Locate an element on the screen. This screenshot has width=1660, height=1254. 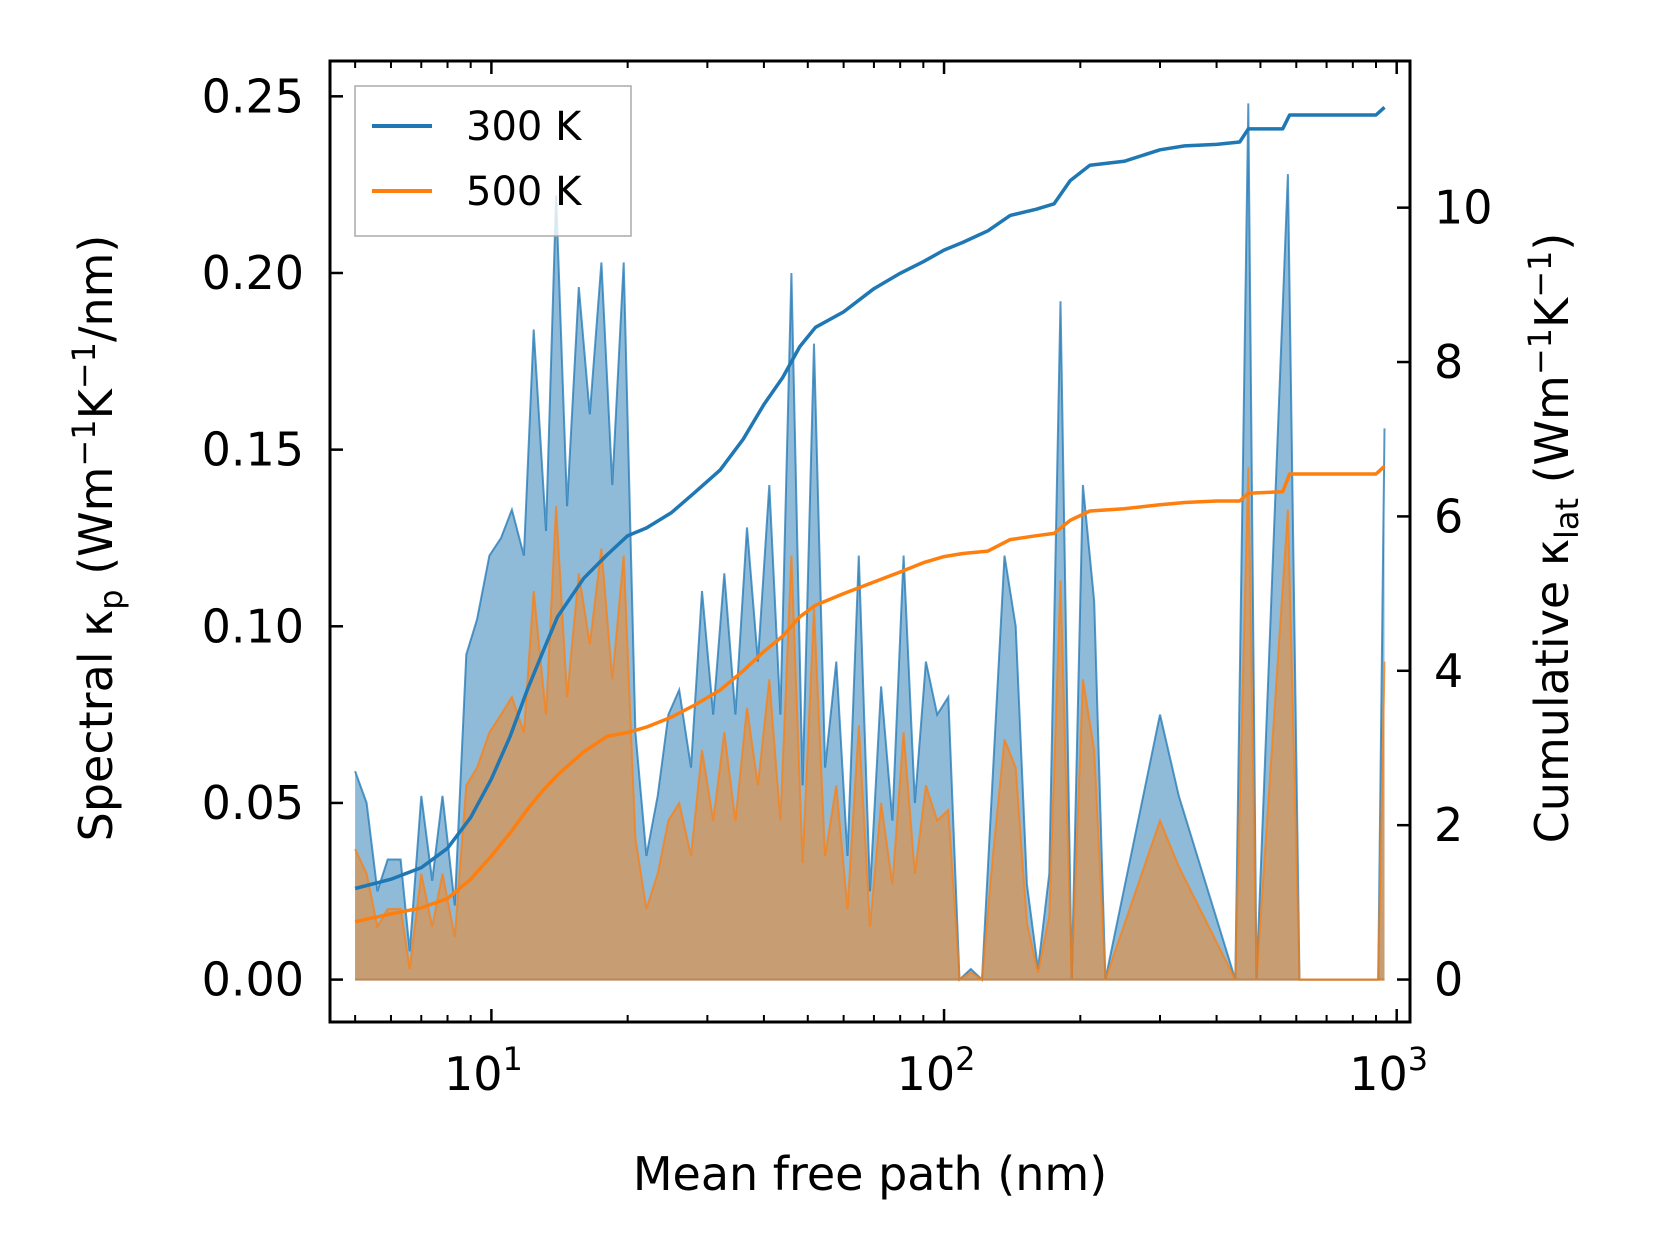
legend-label-300k: 300 K is located at coordinates (524, 127).